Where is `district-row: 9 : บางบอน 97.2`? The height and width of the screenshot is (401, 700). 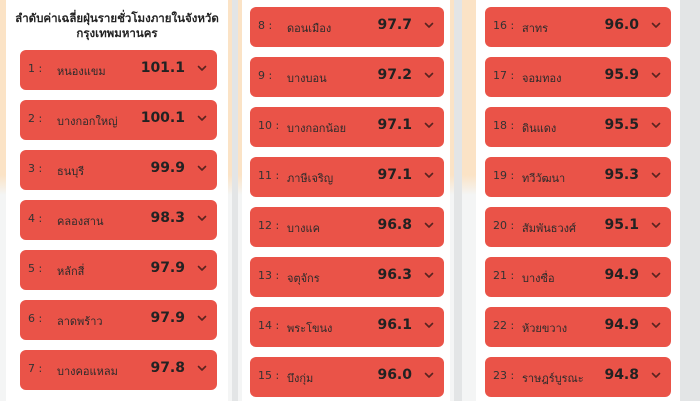 district-row: 9 : บางบอน 97.2 is located at coordinates (347, 77).